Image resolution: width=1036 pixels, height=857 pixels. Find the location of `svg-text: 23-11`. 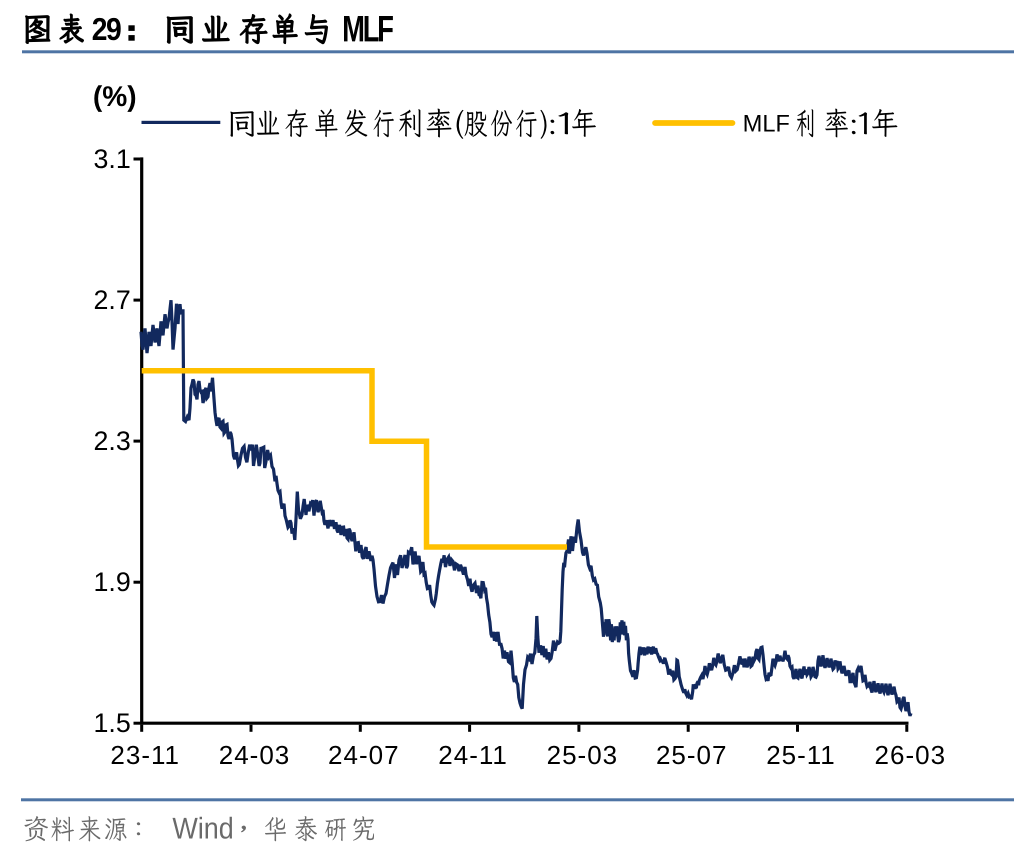

svg-text: 23-11 is located at coordinates (145, 755).